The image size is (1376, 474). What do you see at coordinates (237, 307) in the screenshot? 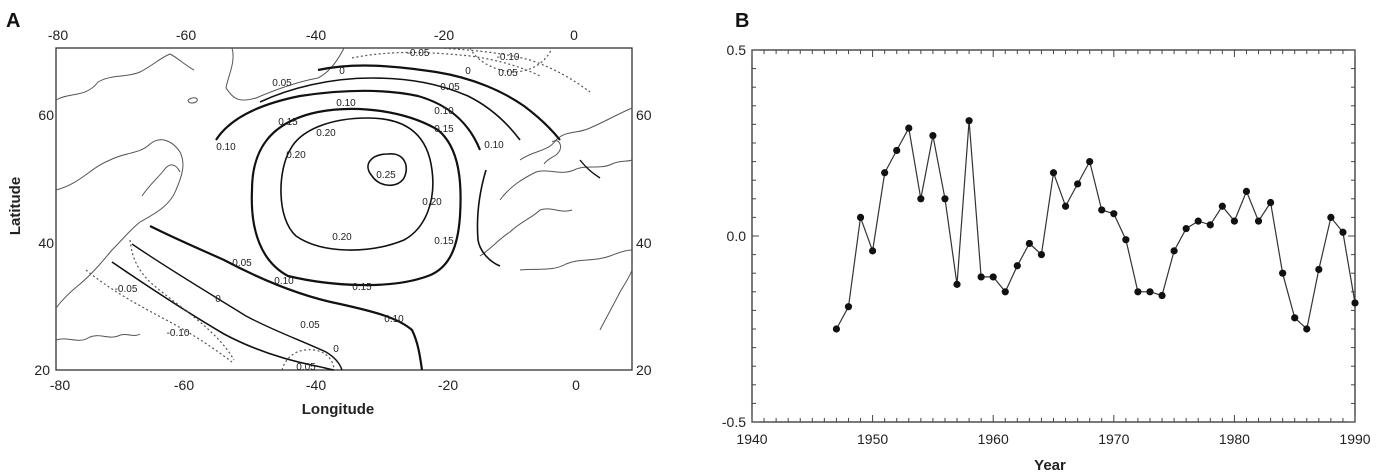
I see `contour-005-lower` at bounding box center [237, 307].